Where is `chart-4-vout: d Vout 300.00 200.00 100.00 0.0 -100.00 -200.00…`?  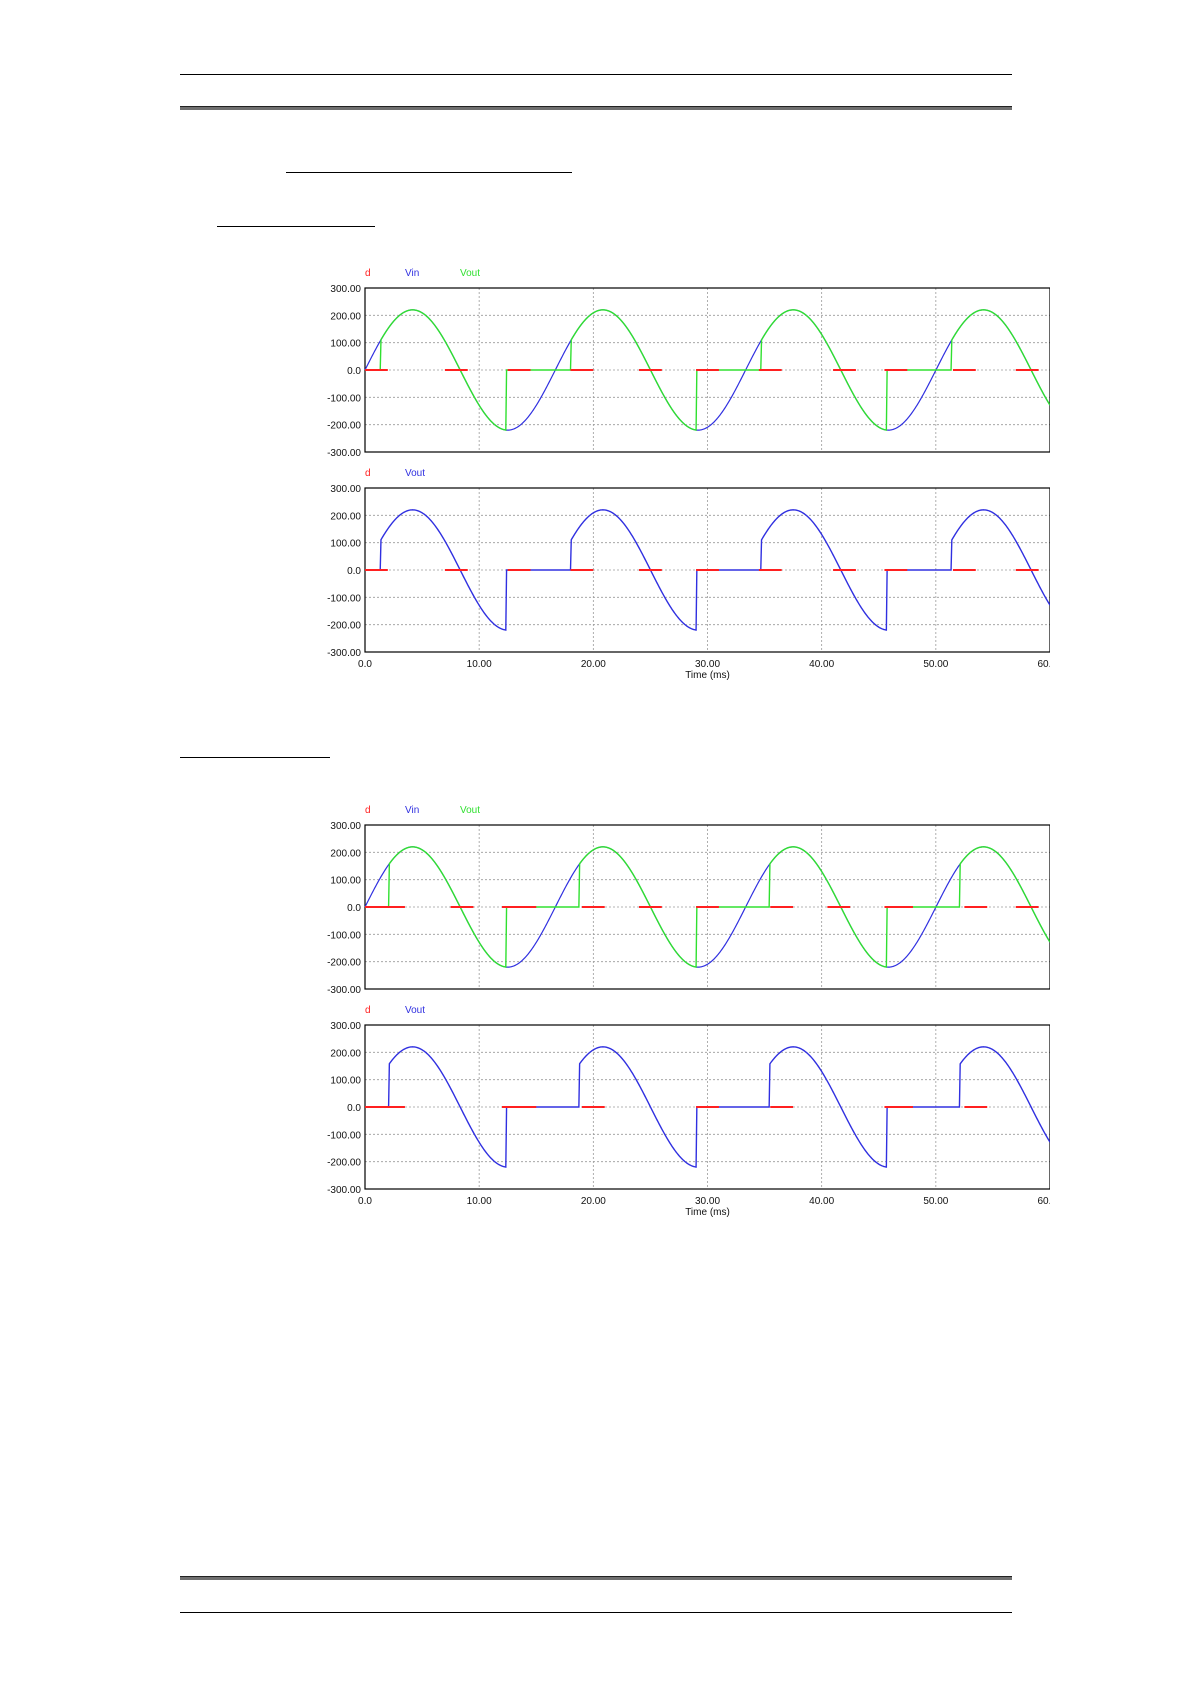 chart-4-vout: d Vout 300.00 200.00 100.00 0.0 -100.00 -200.00… is located at coordinates (688, 1111).